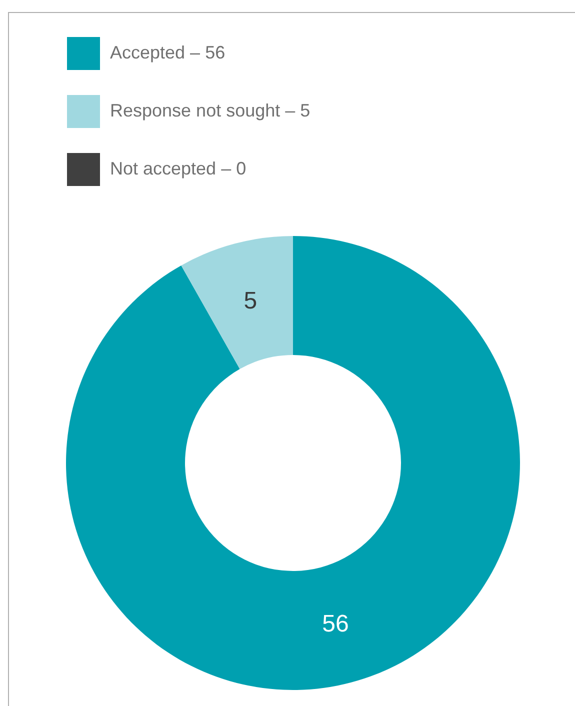  What do you see at coordinates (237, 303) in the screenshot?
I see `donut-slice` at bounding box center [237, 303].